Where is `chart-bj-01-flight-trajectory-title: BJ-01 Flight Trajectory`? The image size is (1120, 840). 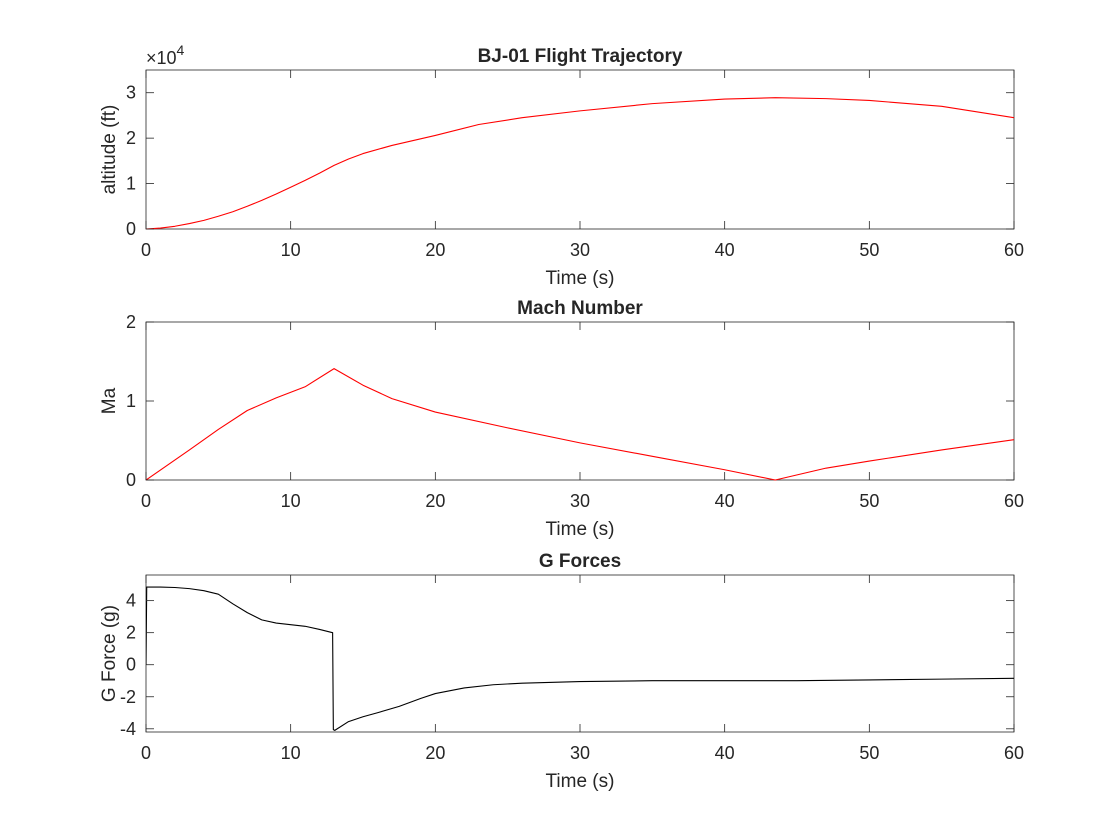
chart-bj-01-flight-trajectory-title: BJ-01 Flight Trajectory is located at coordinates (580, 56).